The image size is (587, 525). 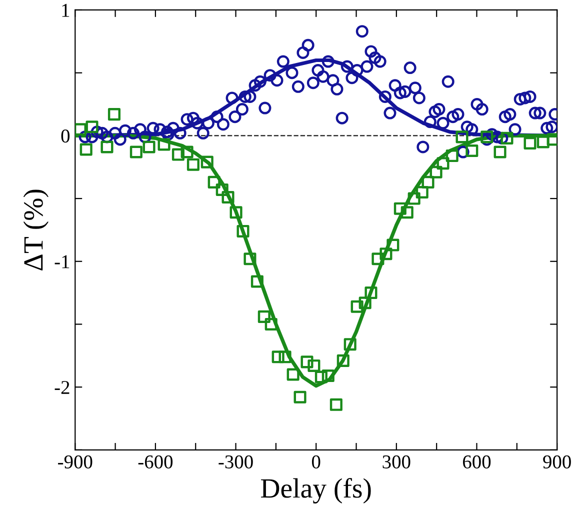 What do you see at coordinates (75, 461) in the screenshot?
I see `x-tick-label: -900` at bounding box center [75, 461].